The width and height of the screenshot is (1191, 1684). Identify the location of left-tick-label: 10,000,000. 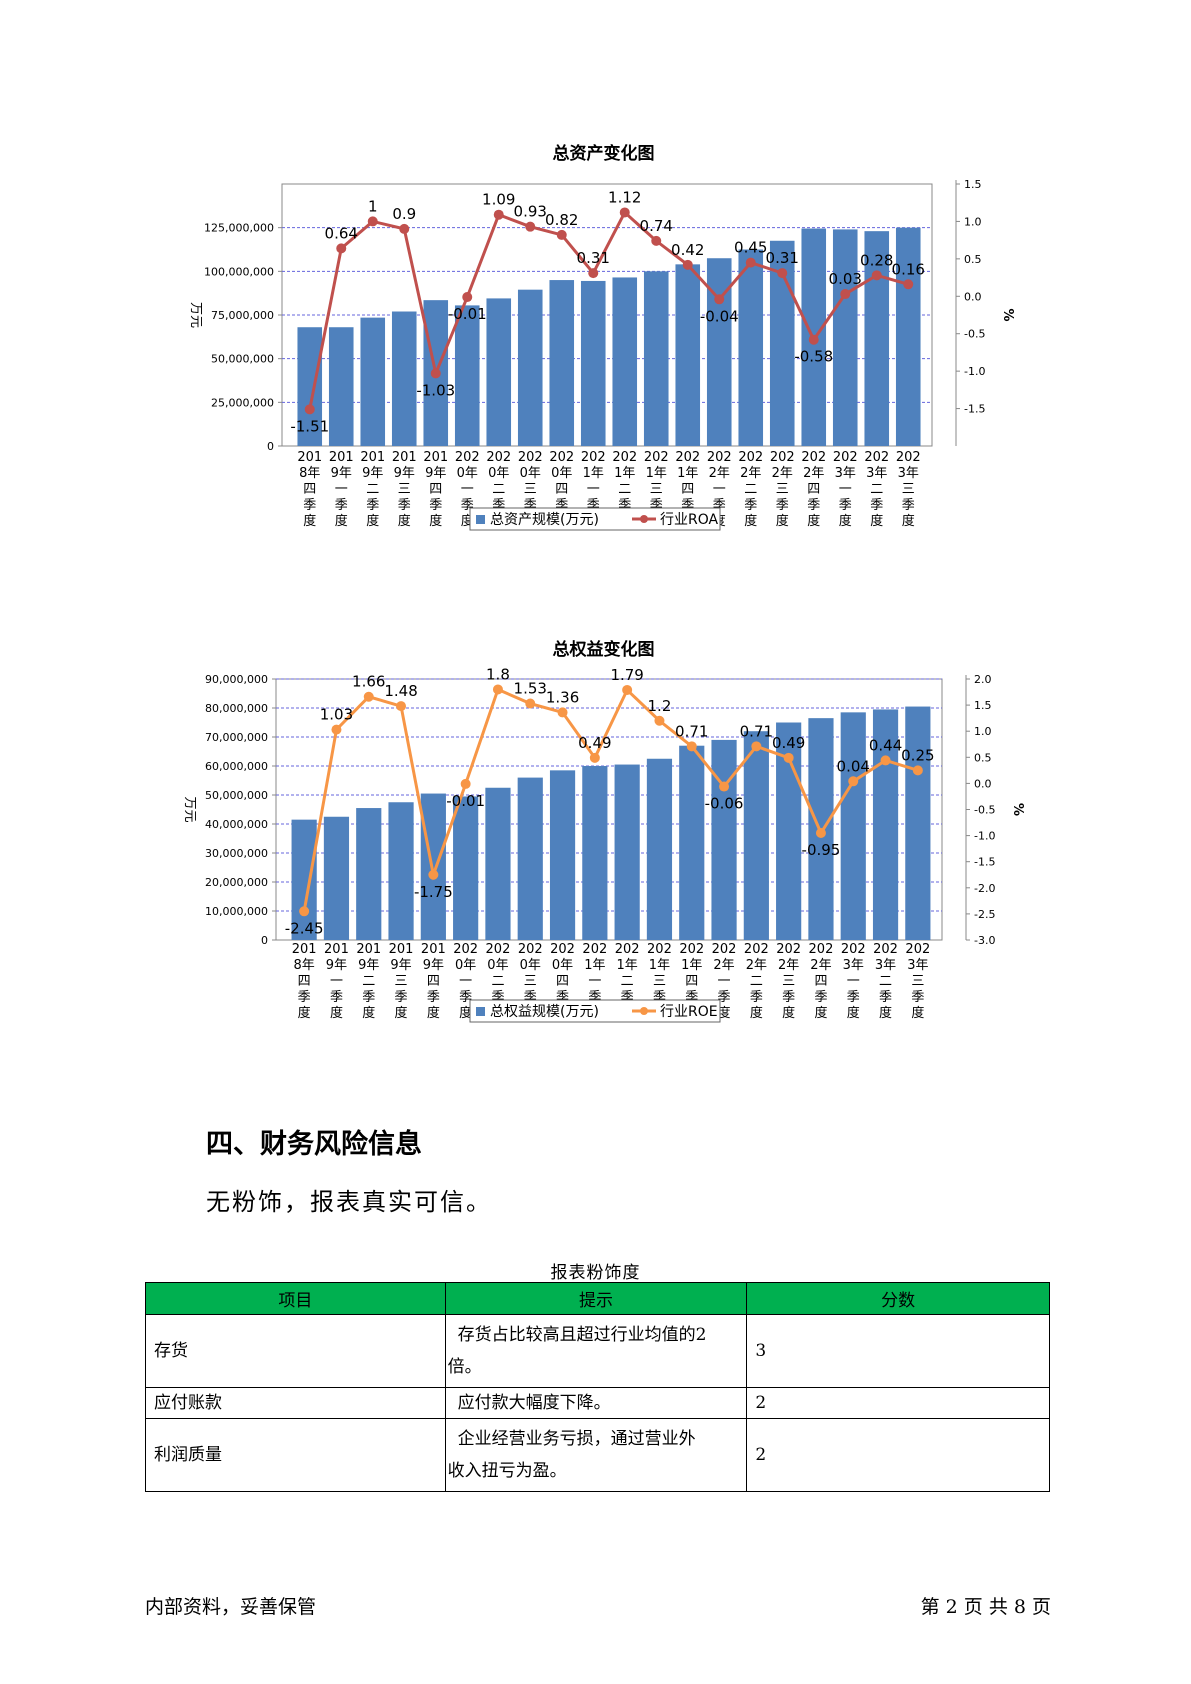
(236, 911).